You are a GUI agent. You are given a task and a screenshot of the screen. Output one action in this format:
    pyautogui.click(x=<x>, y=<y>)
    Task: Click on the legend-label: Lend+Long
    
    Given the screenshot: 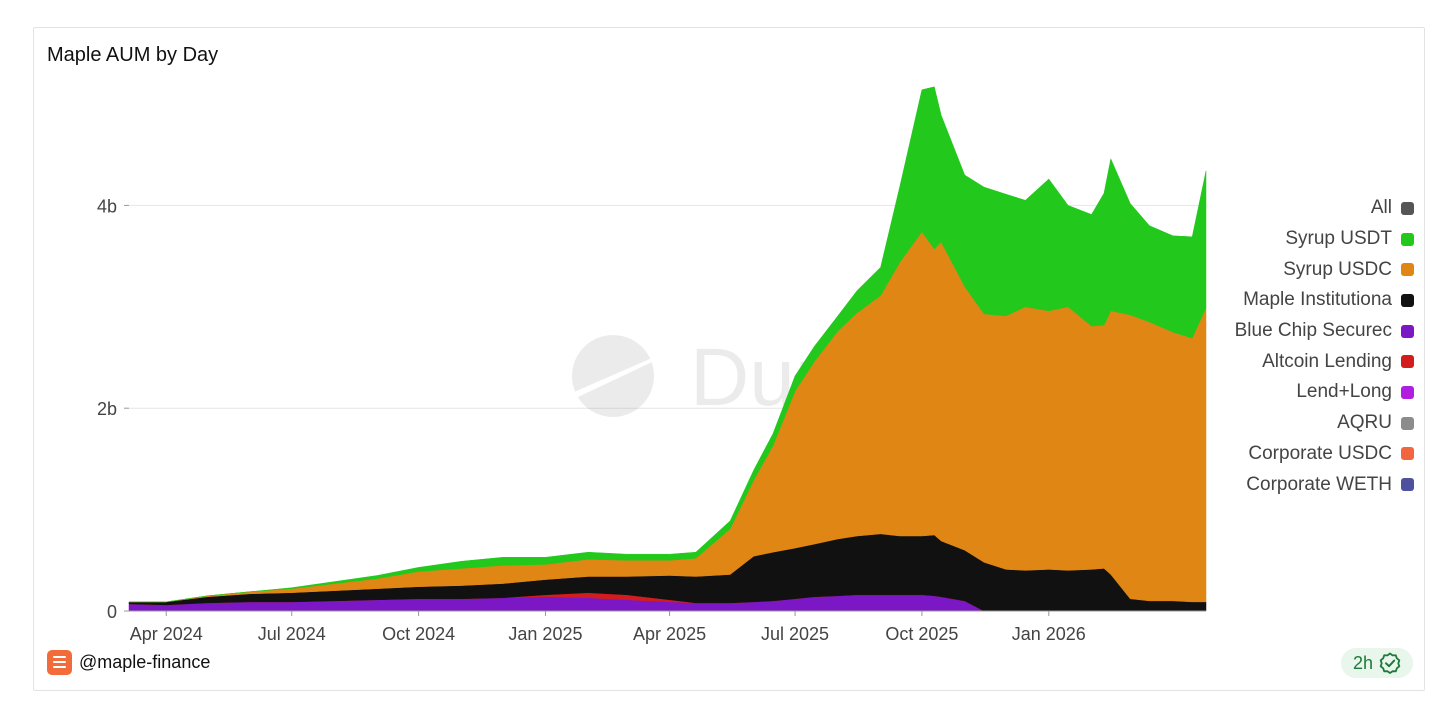 What is the action you would take?
    pyautogui.click(x=1344, y=392)
    